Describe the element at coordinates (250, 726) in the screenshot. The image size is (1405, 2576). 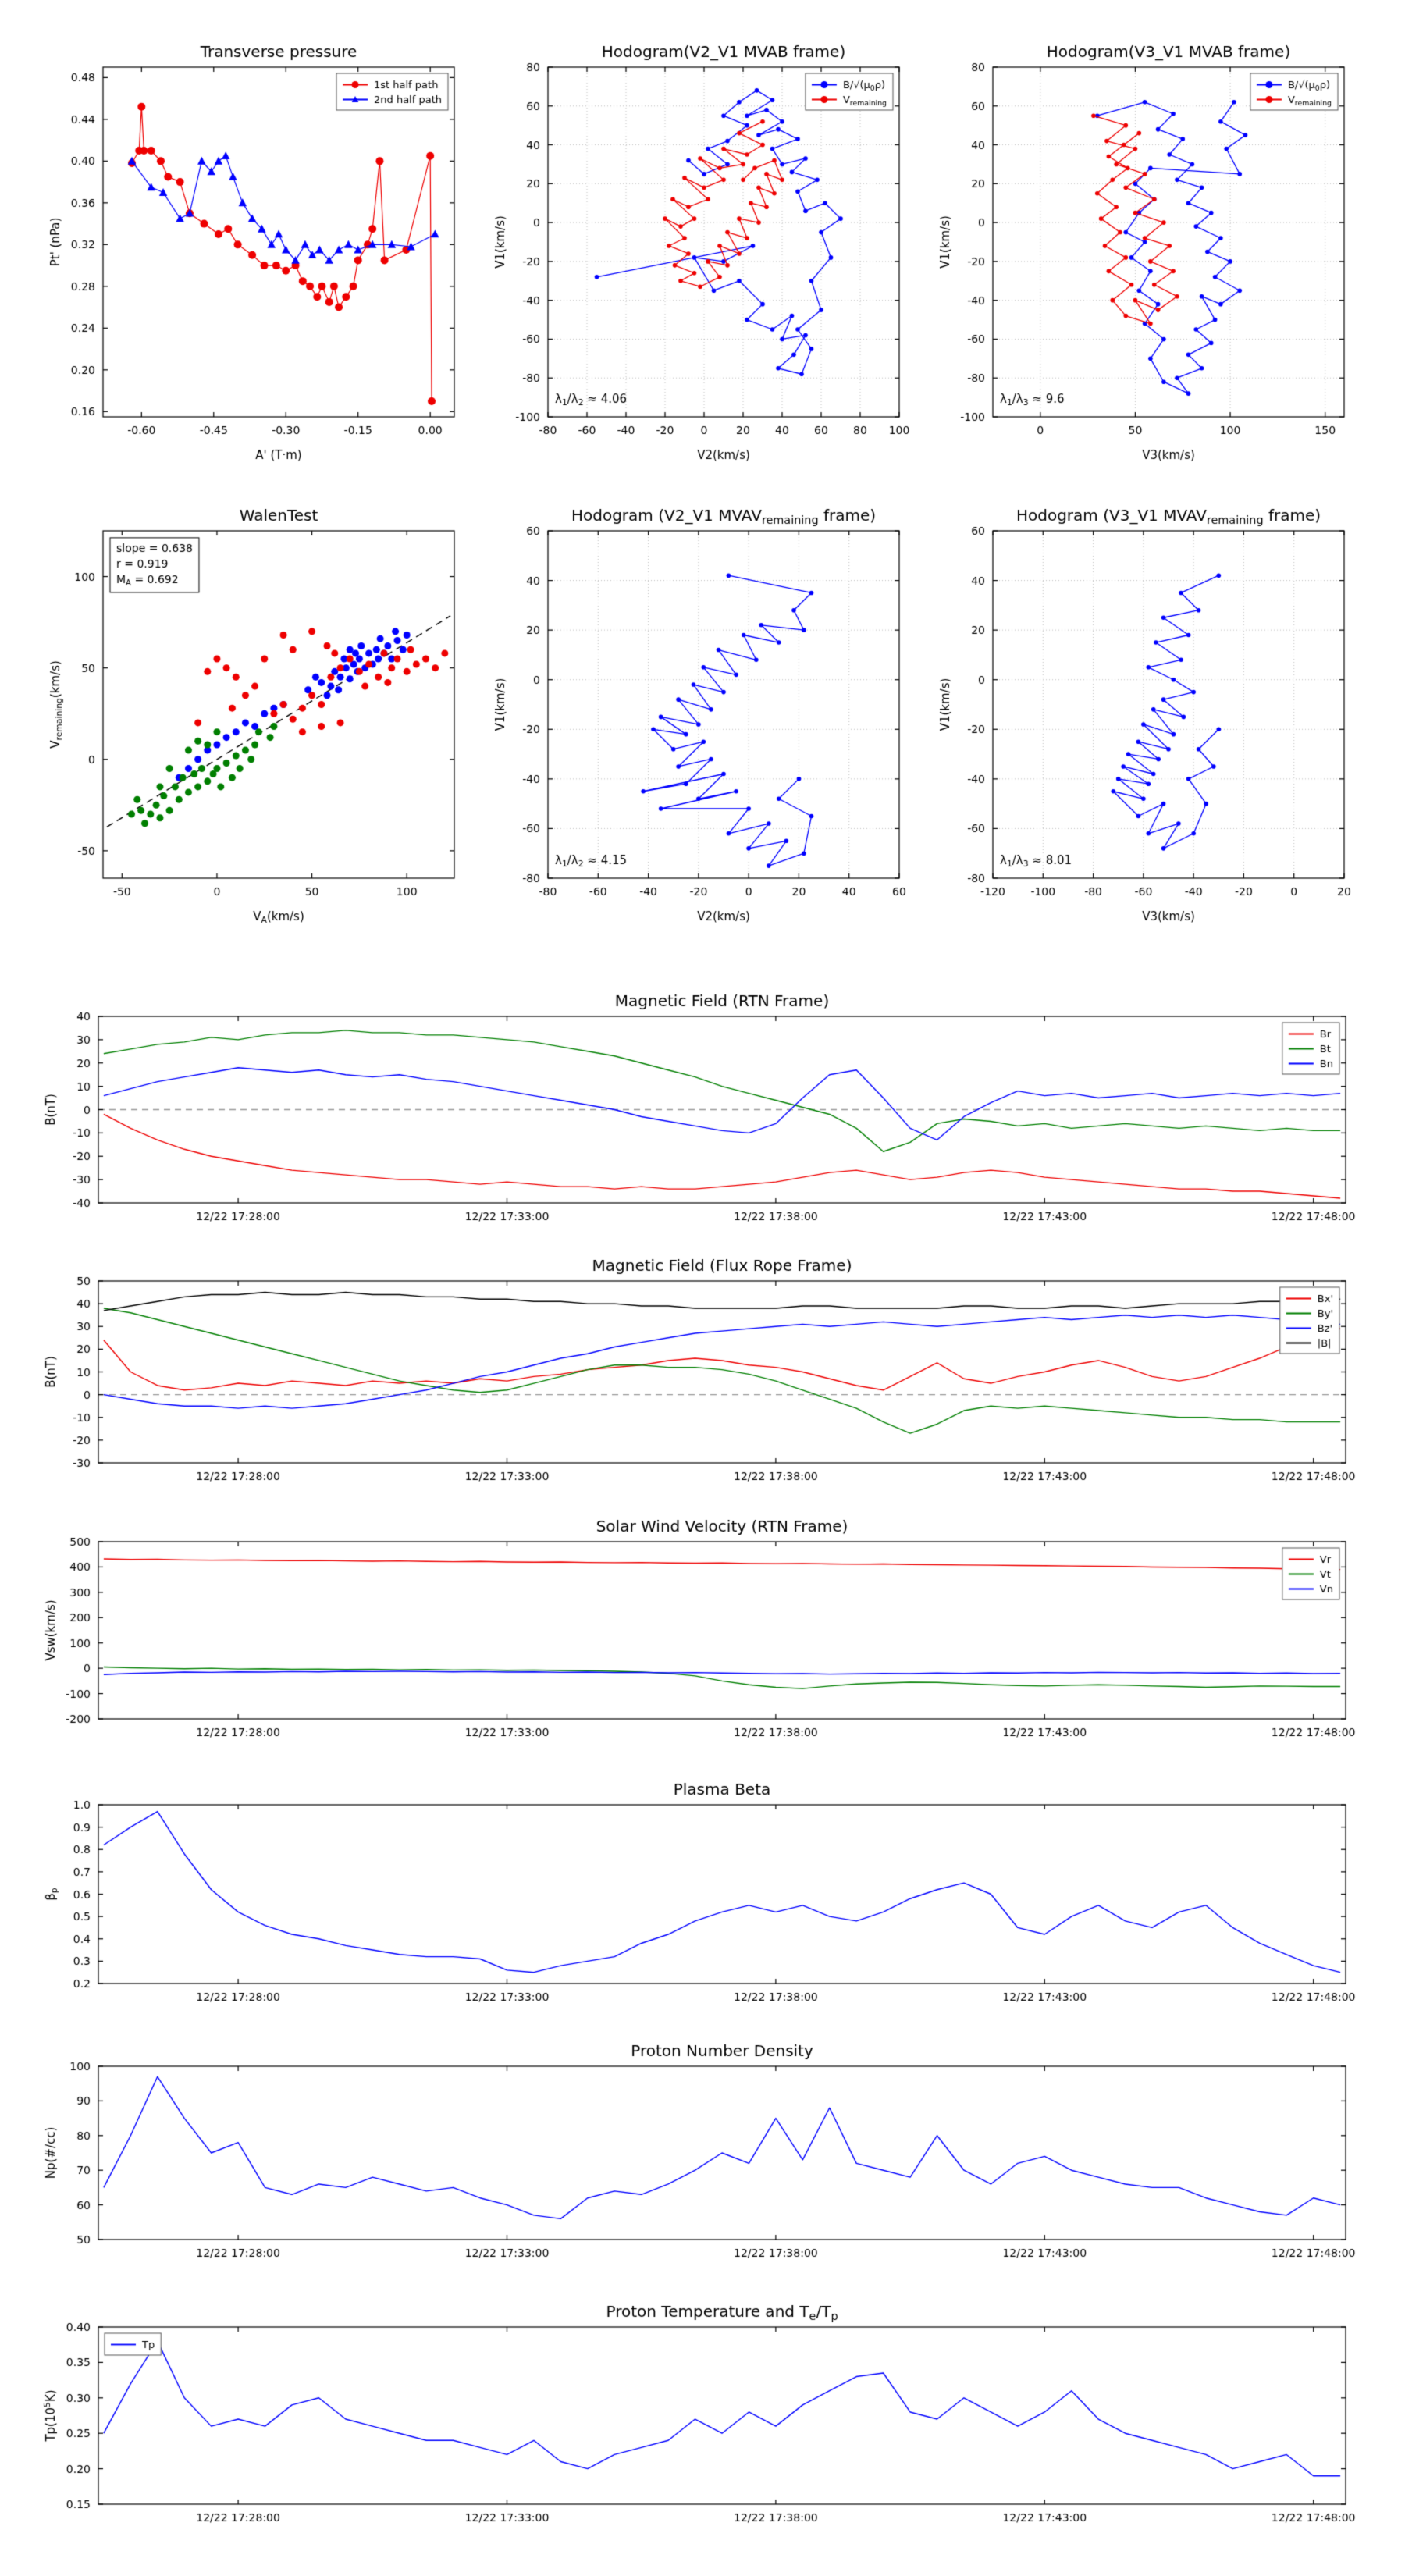
I see `chart-walen-test` at that location.